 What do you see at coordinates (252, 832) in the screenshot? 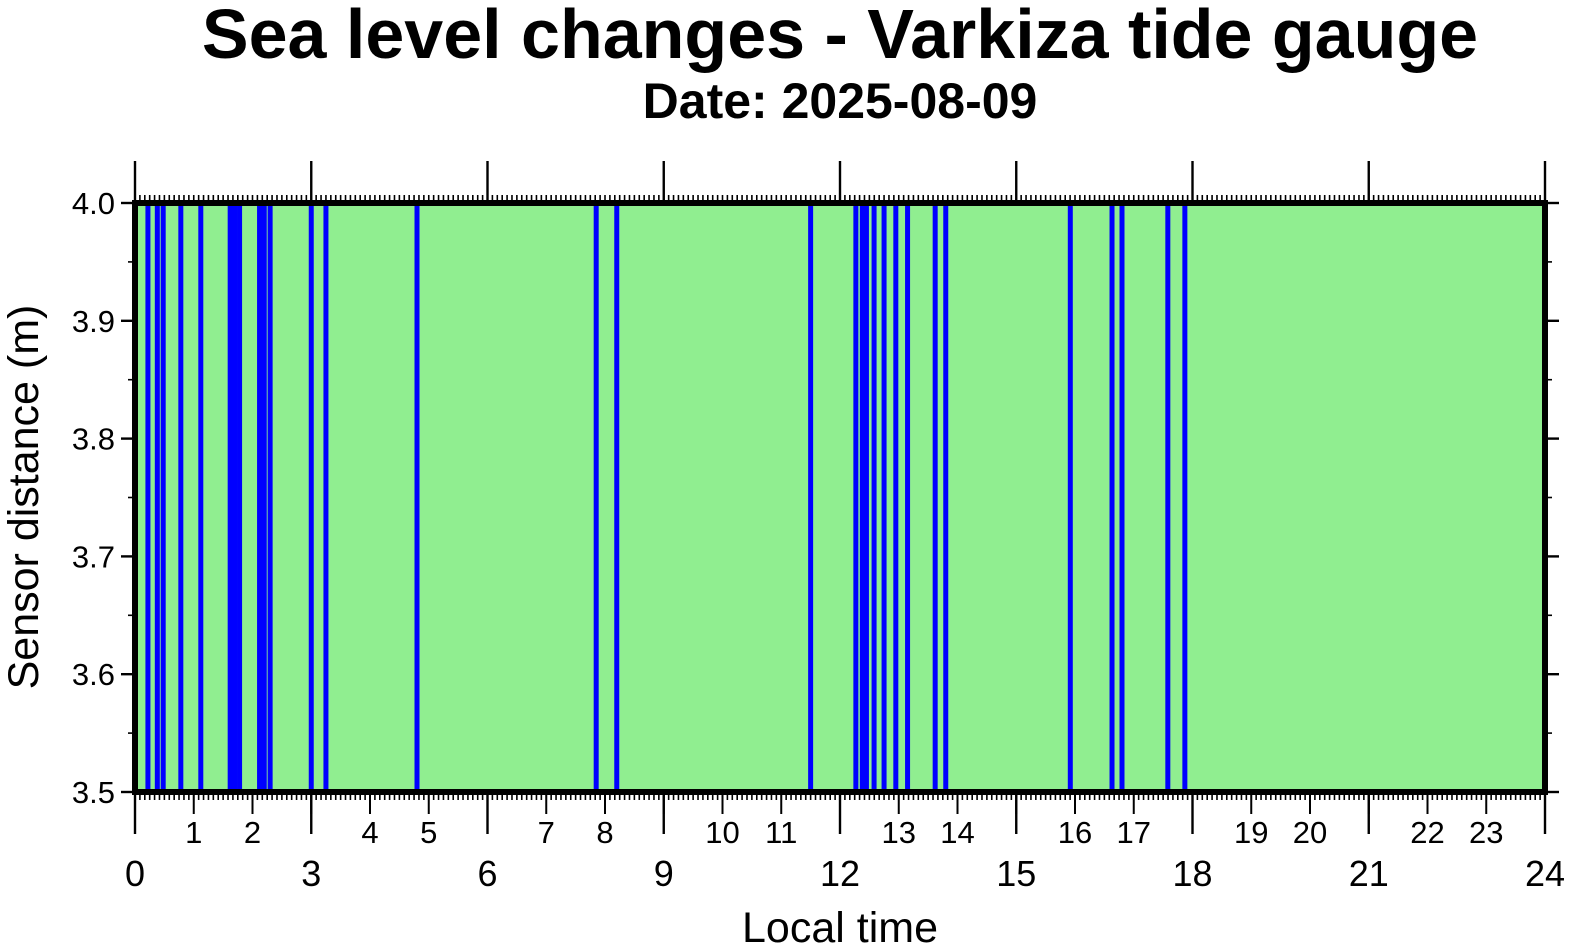
I see `x-minor-tick-label: 2` at bounding box center [252, 832].